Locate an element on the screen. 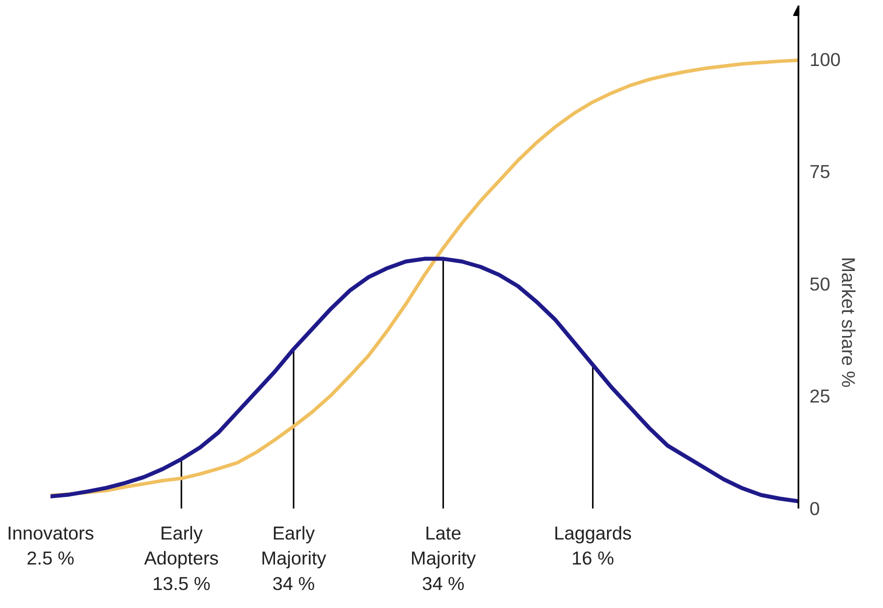 The image size is (883, 608). y-tick-label: 100 is located at coordinates (825, 59).